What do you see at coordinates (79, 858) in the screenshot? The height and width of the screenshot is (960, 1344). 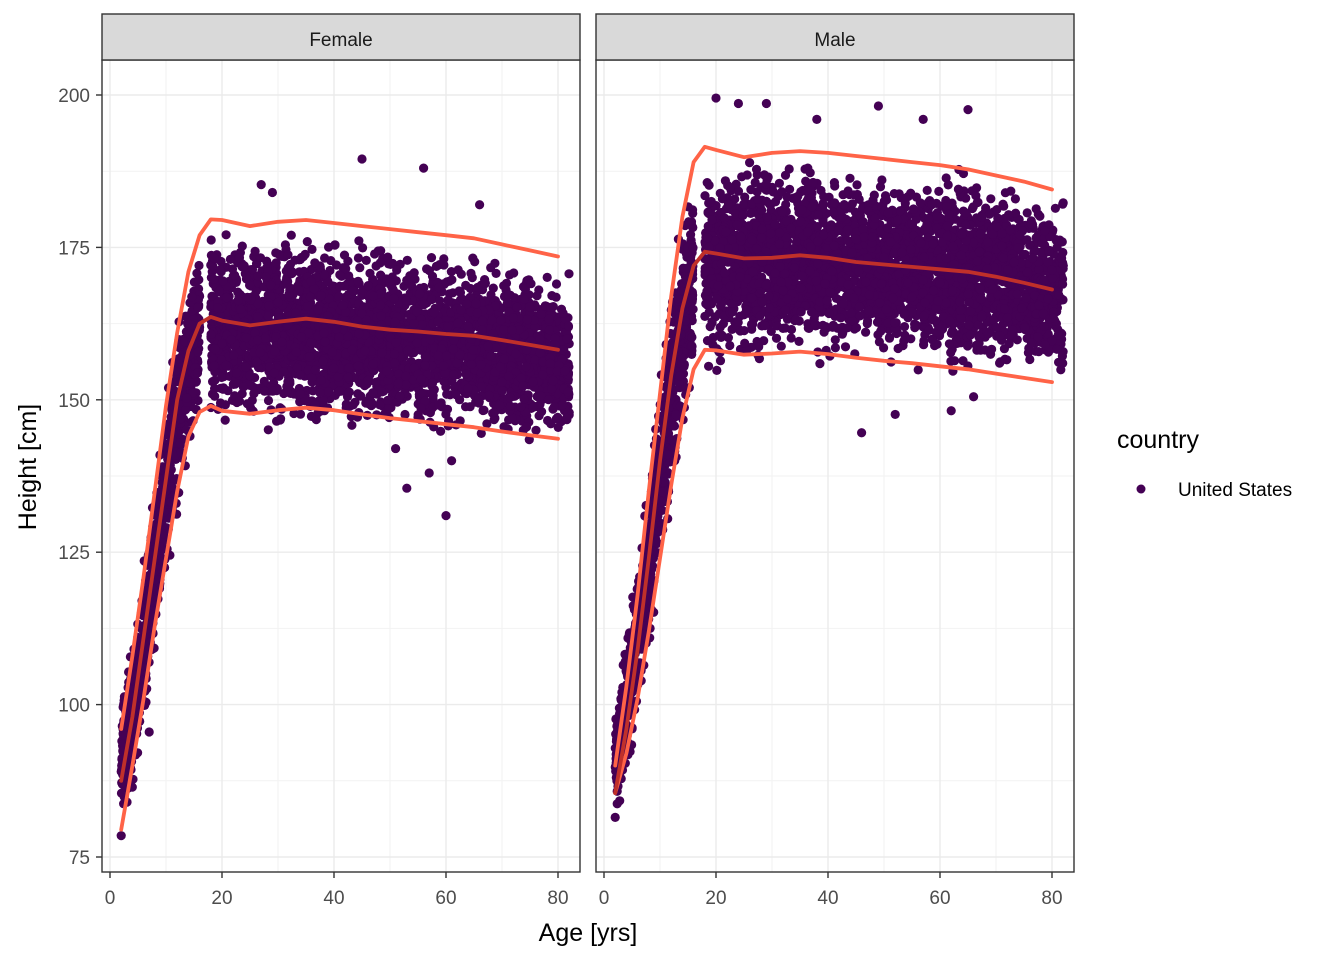 I see `y-tick-label: 75` at bounding box center [79, 858].